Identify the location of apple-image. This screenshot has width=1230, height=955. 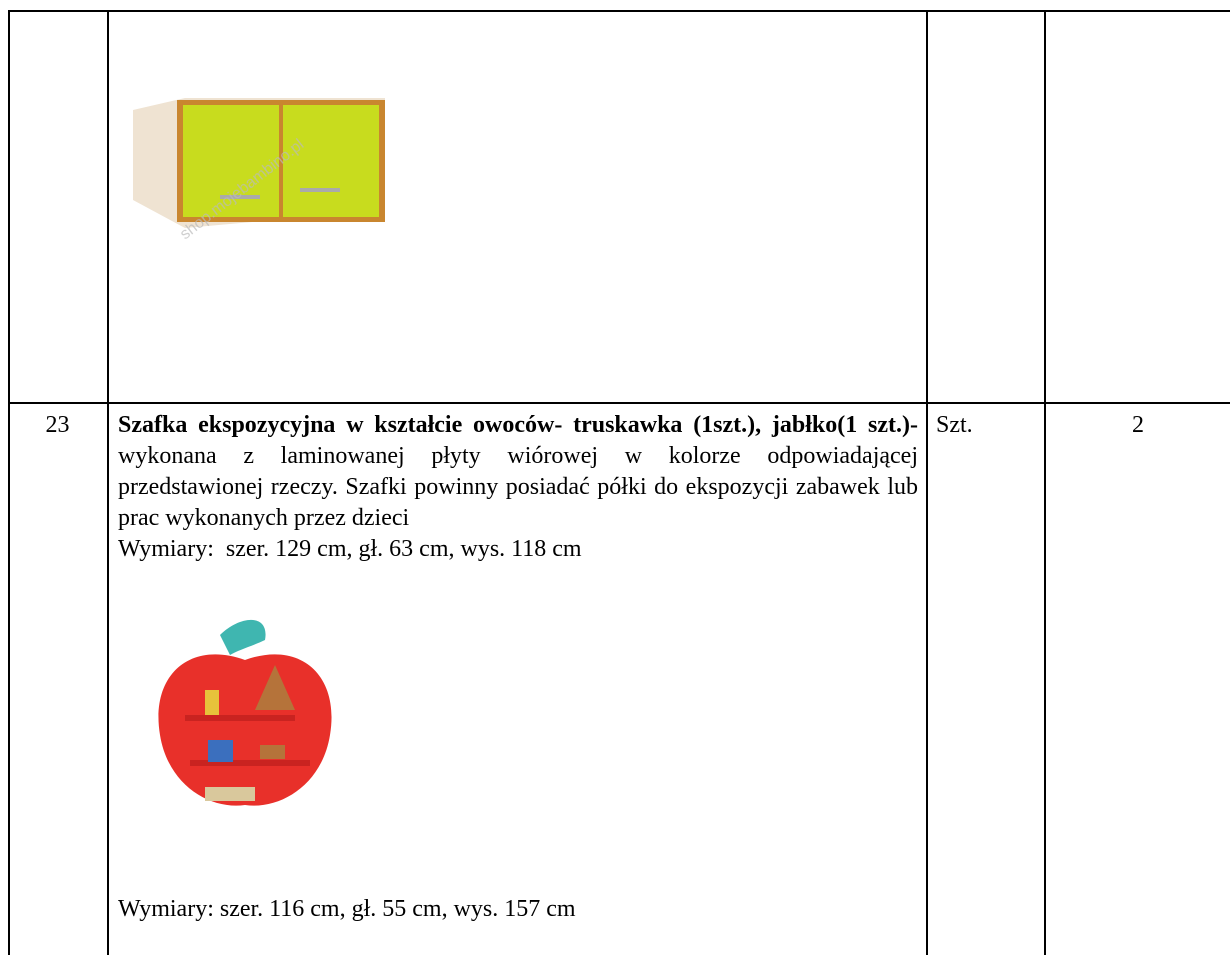
(245, 712).